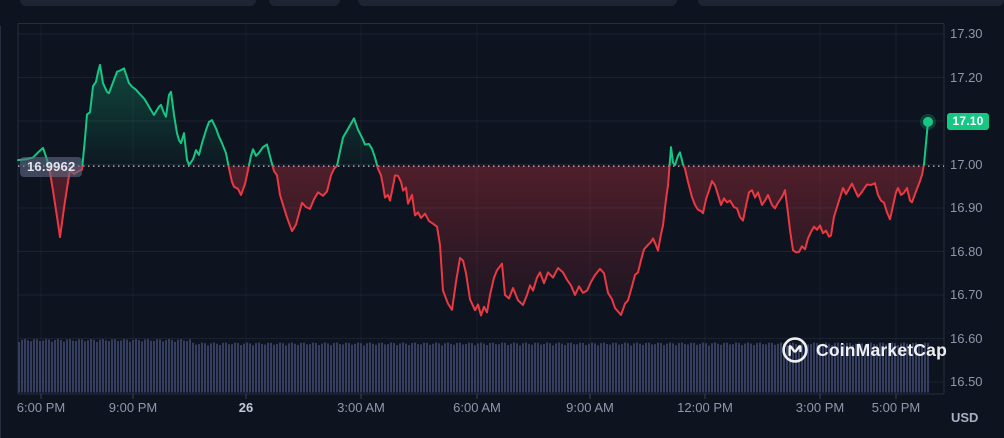 The height and width of the screenshot is (438, 1004). What do you see at coordinates (966, 251) in the screenshot?
I see `y-axis-label: 16.80` at bounding box center [966, 251].